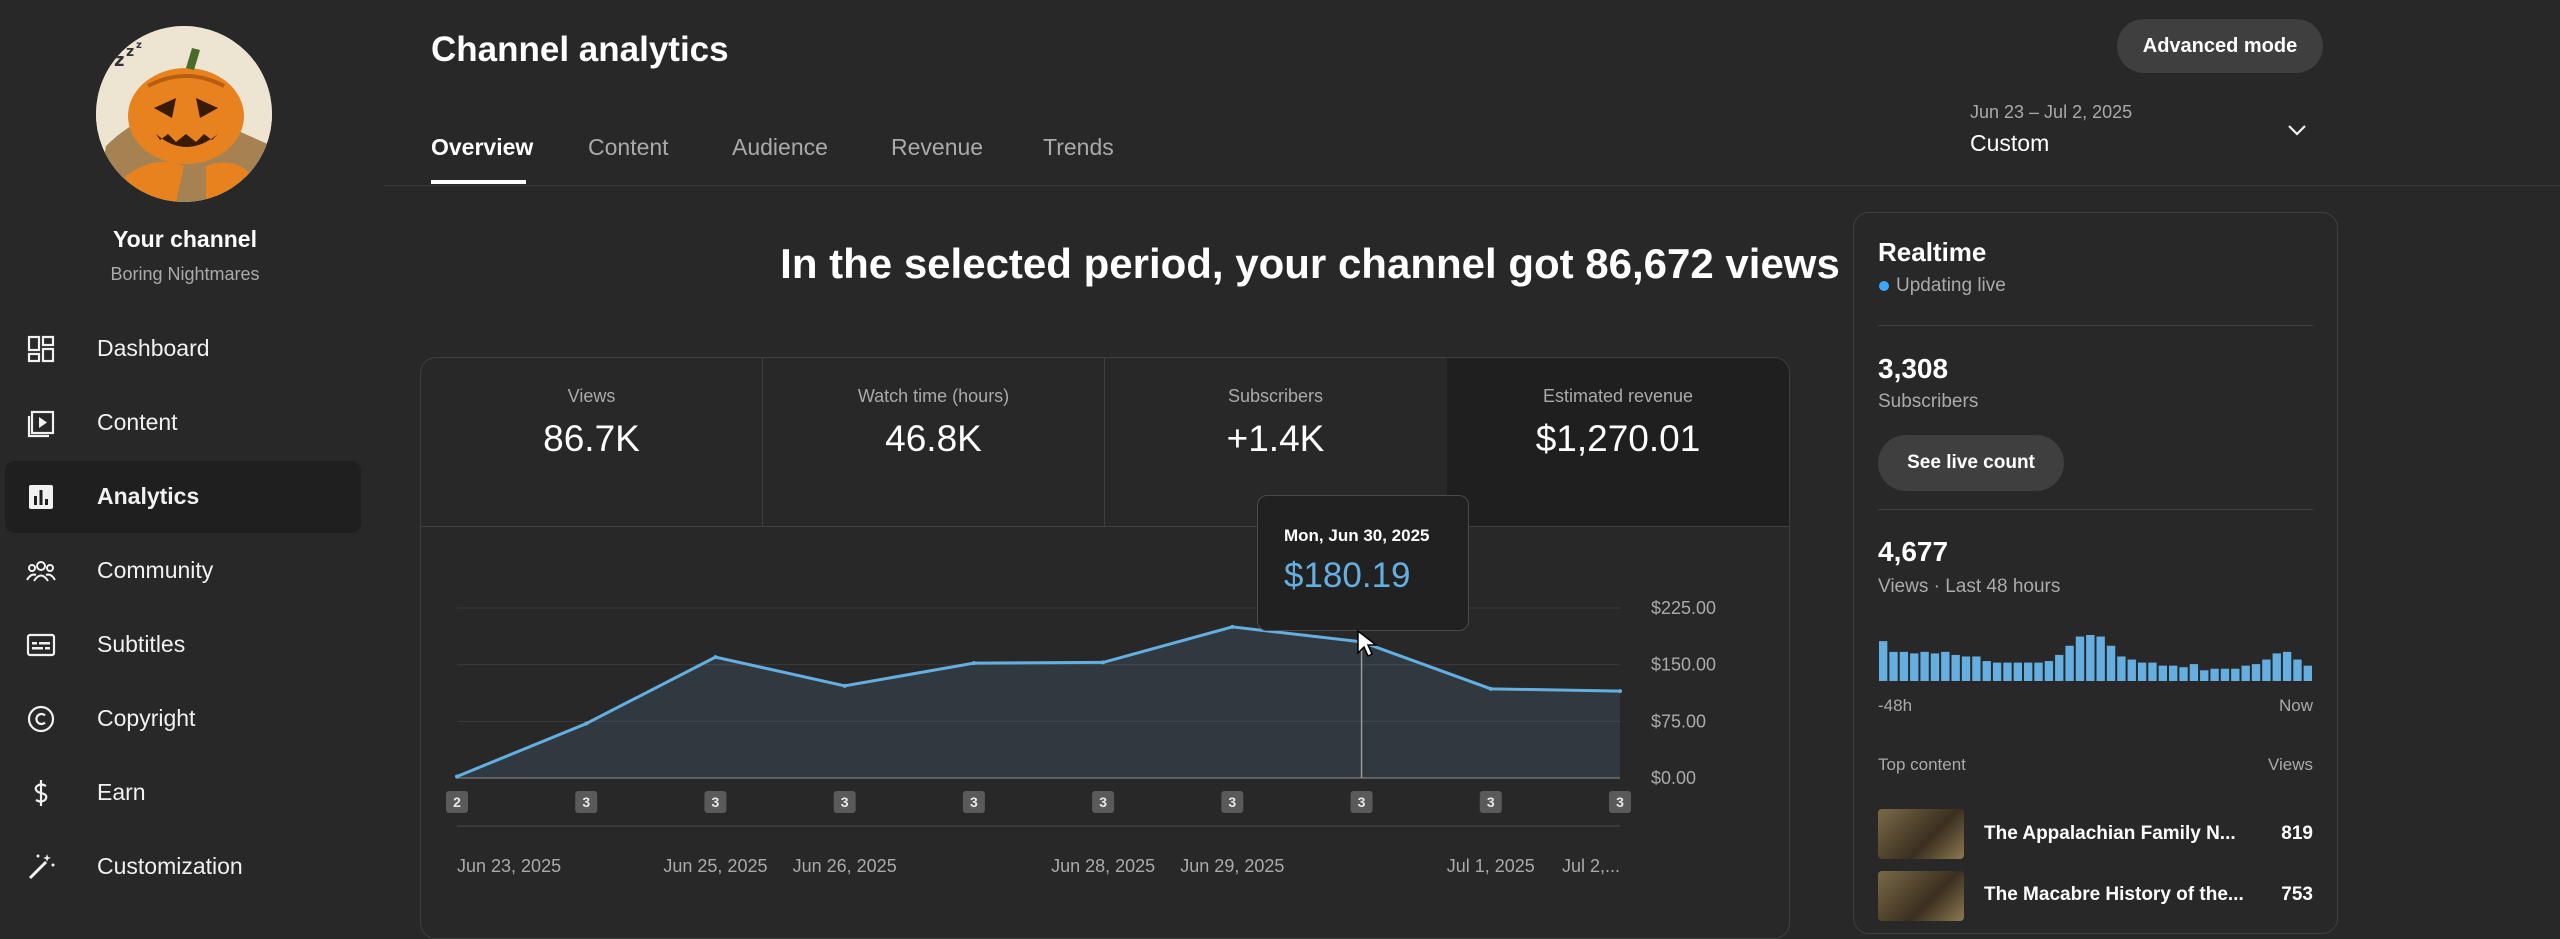 The width and height of the screenshot is (2560, 939). Describe the element at coordinates (1618, 438) in the screenshot. I see `metric-value: $1,270.01` at that location.